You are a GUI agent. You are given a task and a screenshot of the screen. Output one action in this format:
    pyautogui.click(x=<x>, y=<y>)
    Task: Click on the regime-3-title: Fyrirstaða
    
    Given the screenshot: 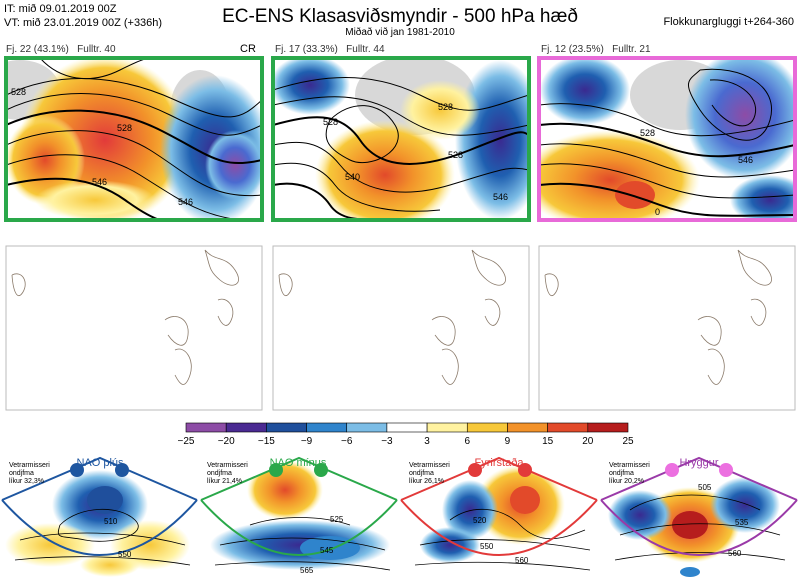 What is the action you would take?
    pyautogui.click(x=500, y=463)
    